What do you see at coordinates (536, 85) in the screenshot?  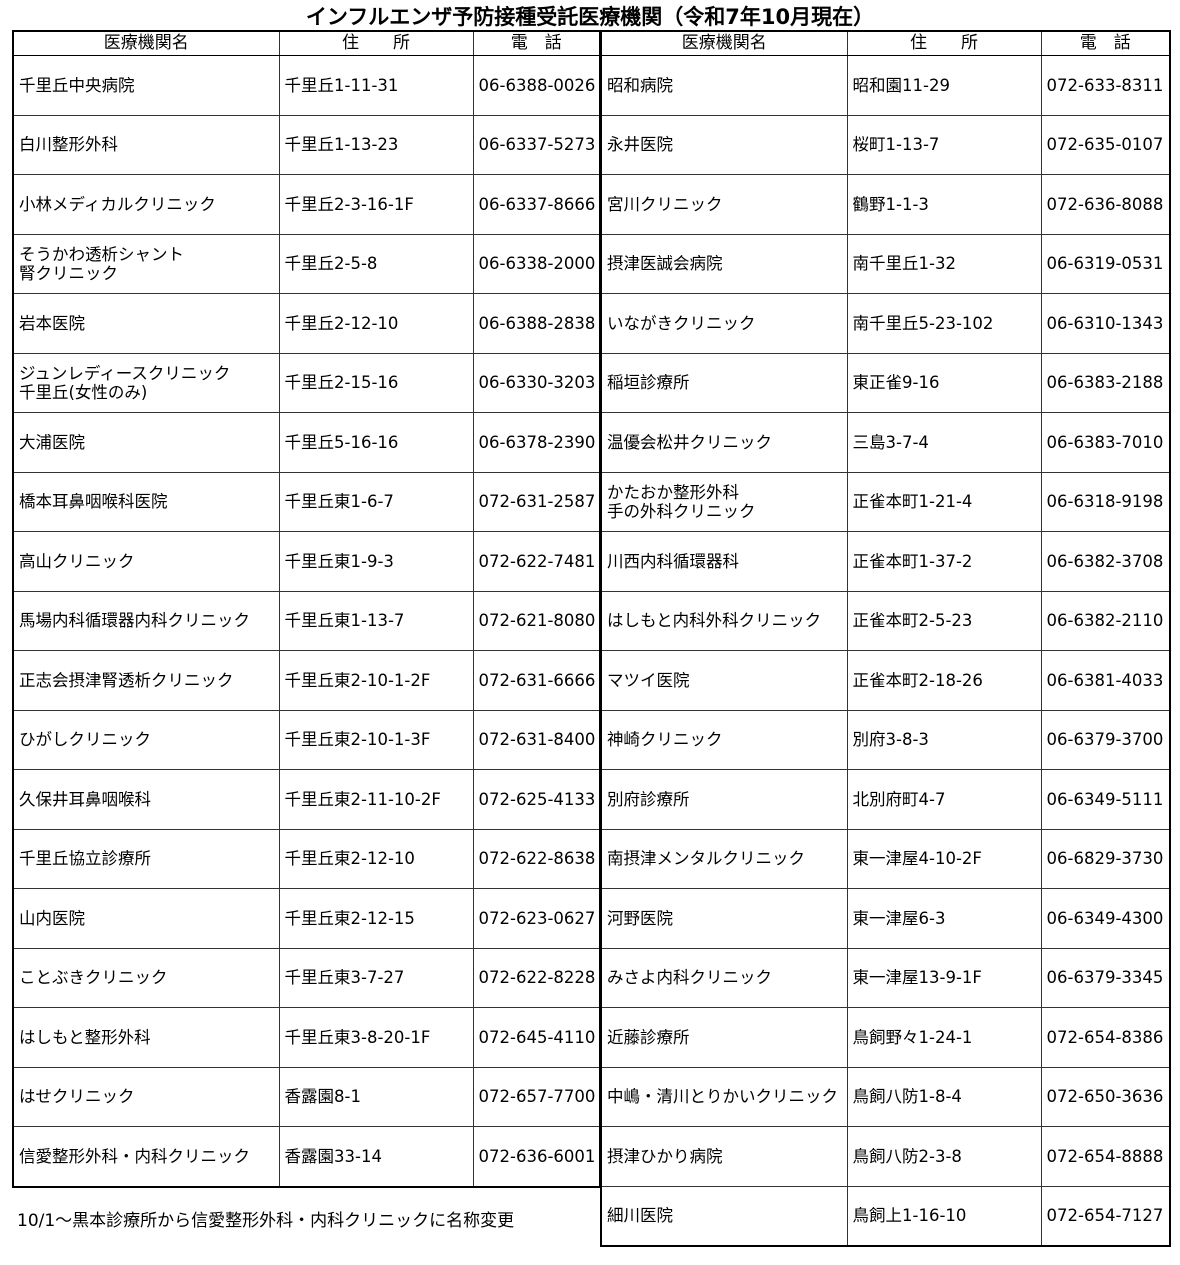 I see `clinic-phone: 06-6388-0026` at bounding box center [536, 85].